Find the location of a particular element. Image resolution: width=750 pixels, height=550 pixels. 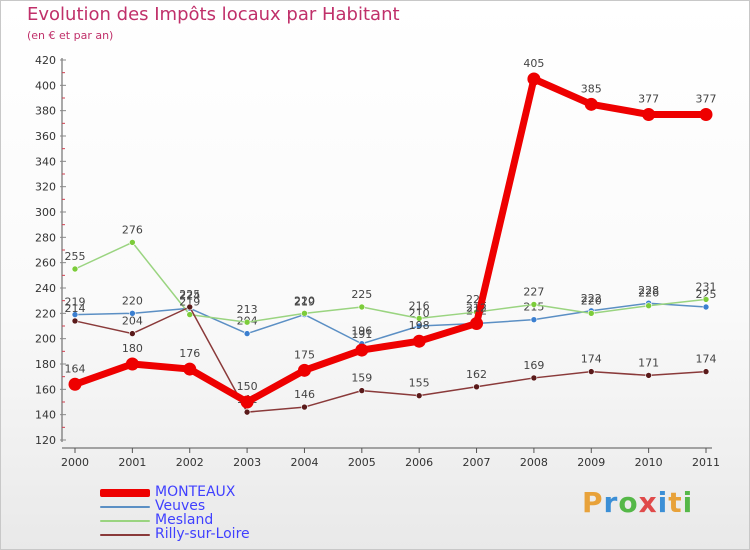

y-tick-label: 200 is located at coordinates (45, 339).